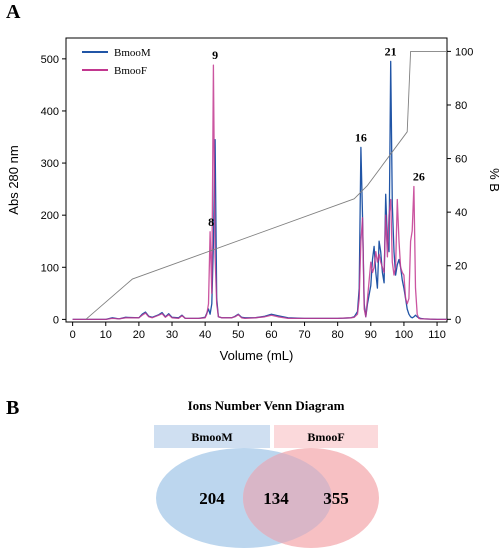 Image resolution: width=504 pixels, height=550 pixels. I want to click on y2-tick-label: 100, so click(464, 52).